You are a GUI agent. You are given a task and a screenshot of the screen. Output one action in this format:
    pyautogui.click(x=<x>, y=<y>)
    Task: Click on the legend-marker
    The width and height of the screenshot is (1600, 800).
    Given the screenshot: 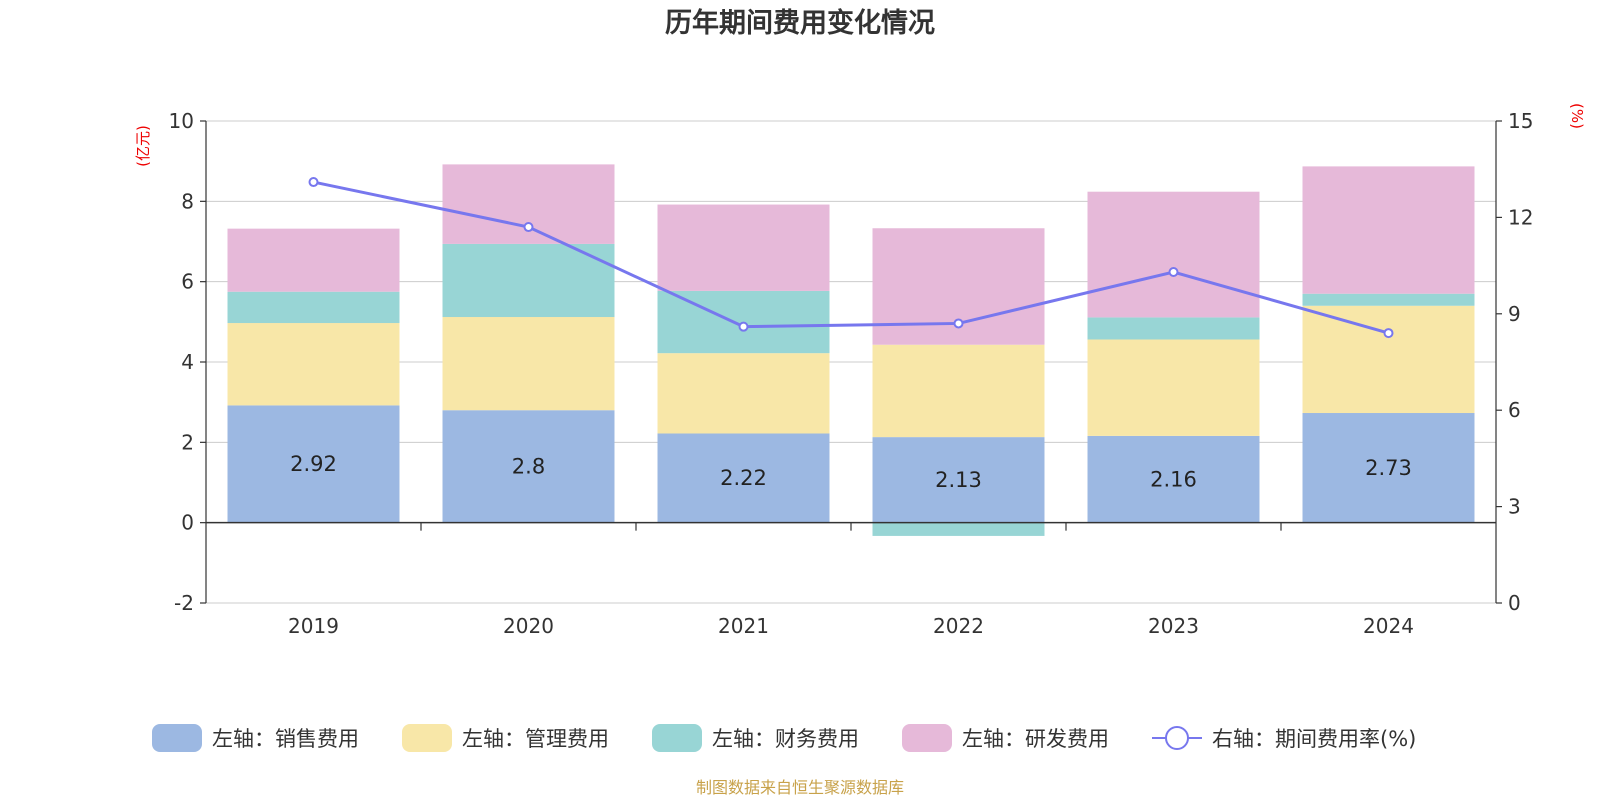 What is the action you would take?
    pyautogui.click(x=1177, y=738)
    